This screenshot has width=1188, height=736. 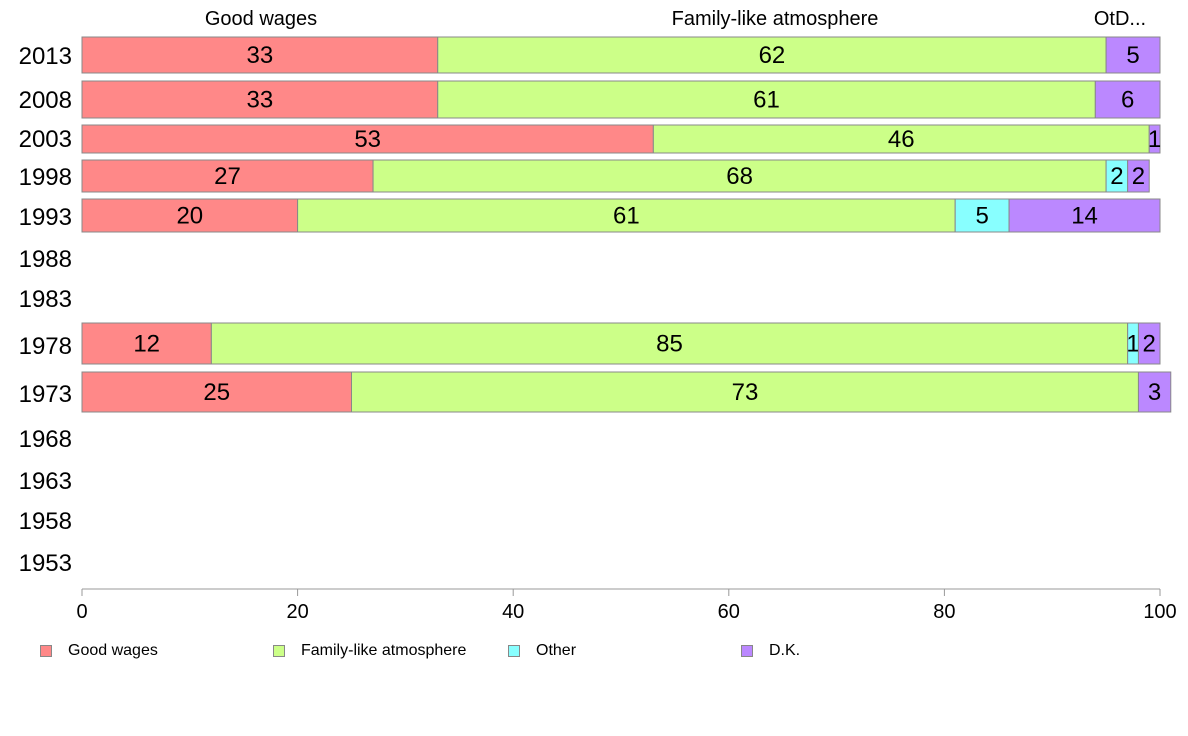 I want to click on bar-value-label: 53, so click(x=367, y=139).